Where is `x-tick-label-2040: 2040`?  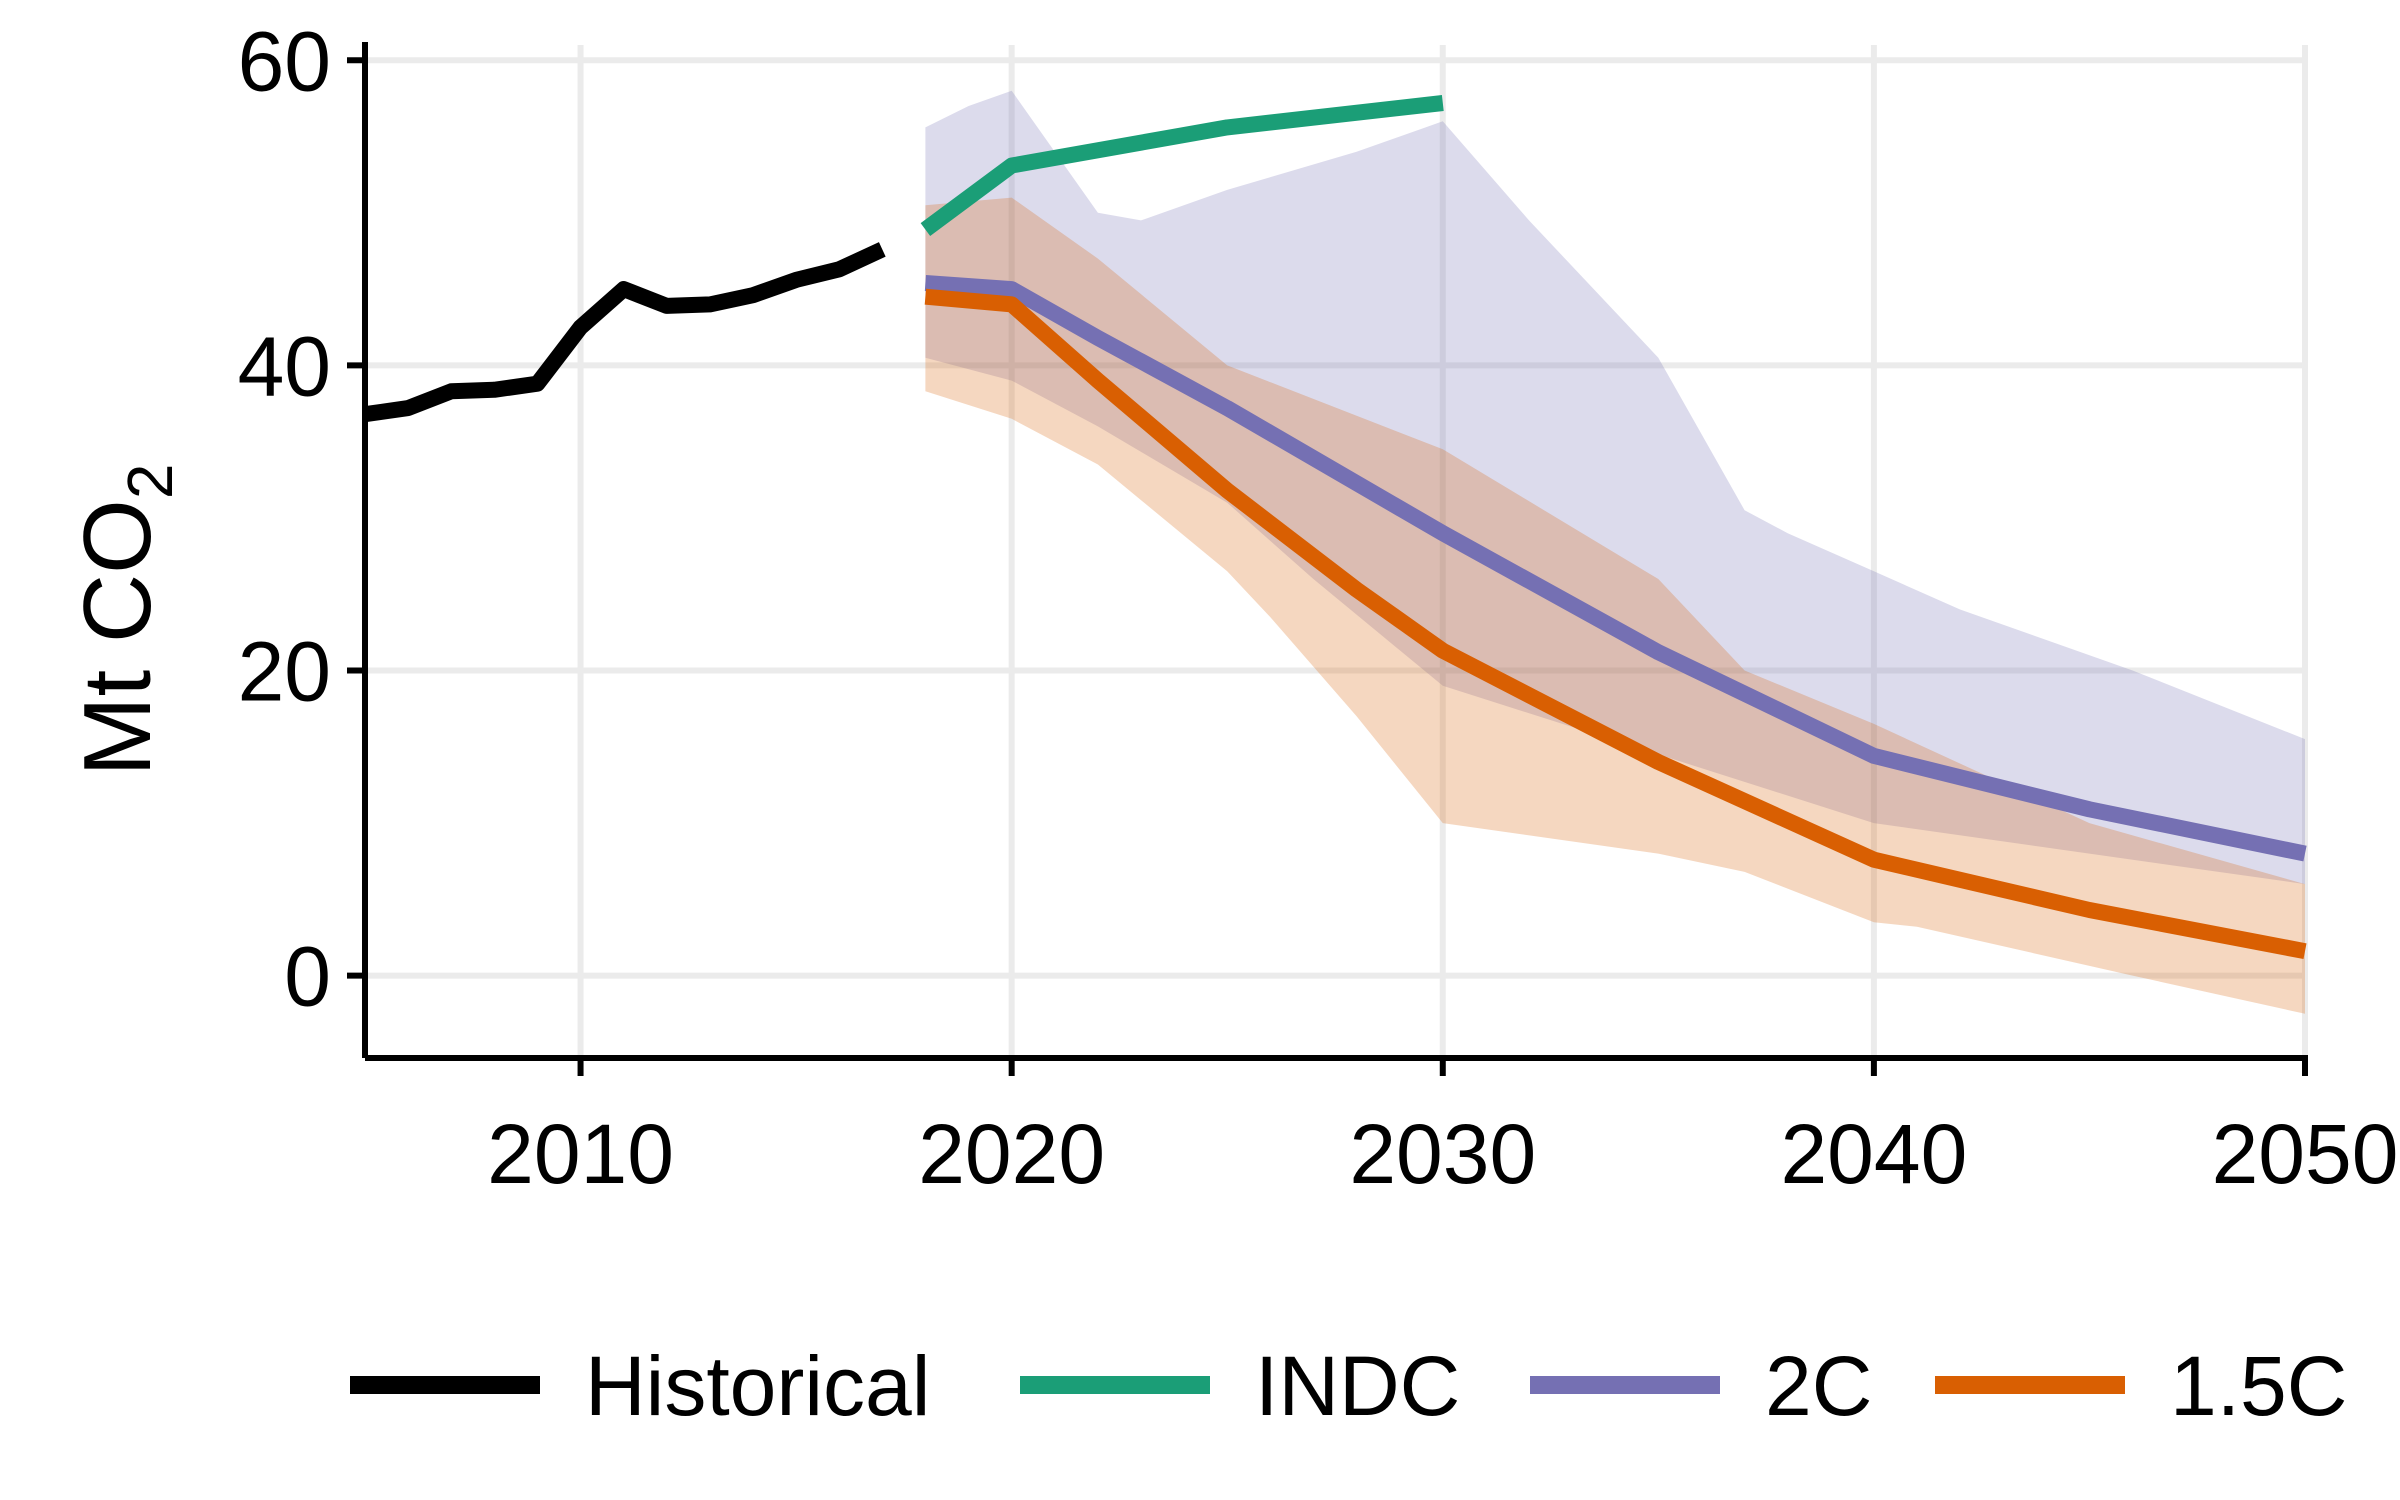 x-tick-label-2040: 2040 is located at coordinates (1873, 1154).